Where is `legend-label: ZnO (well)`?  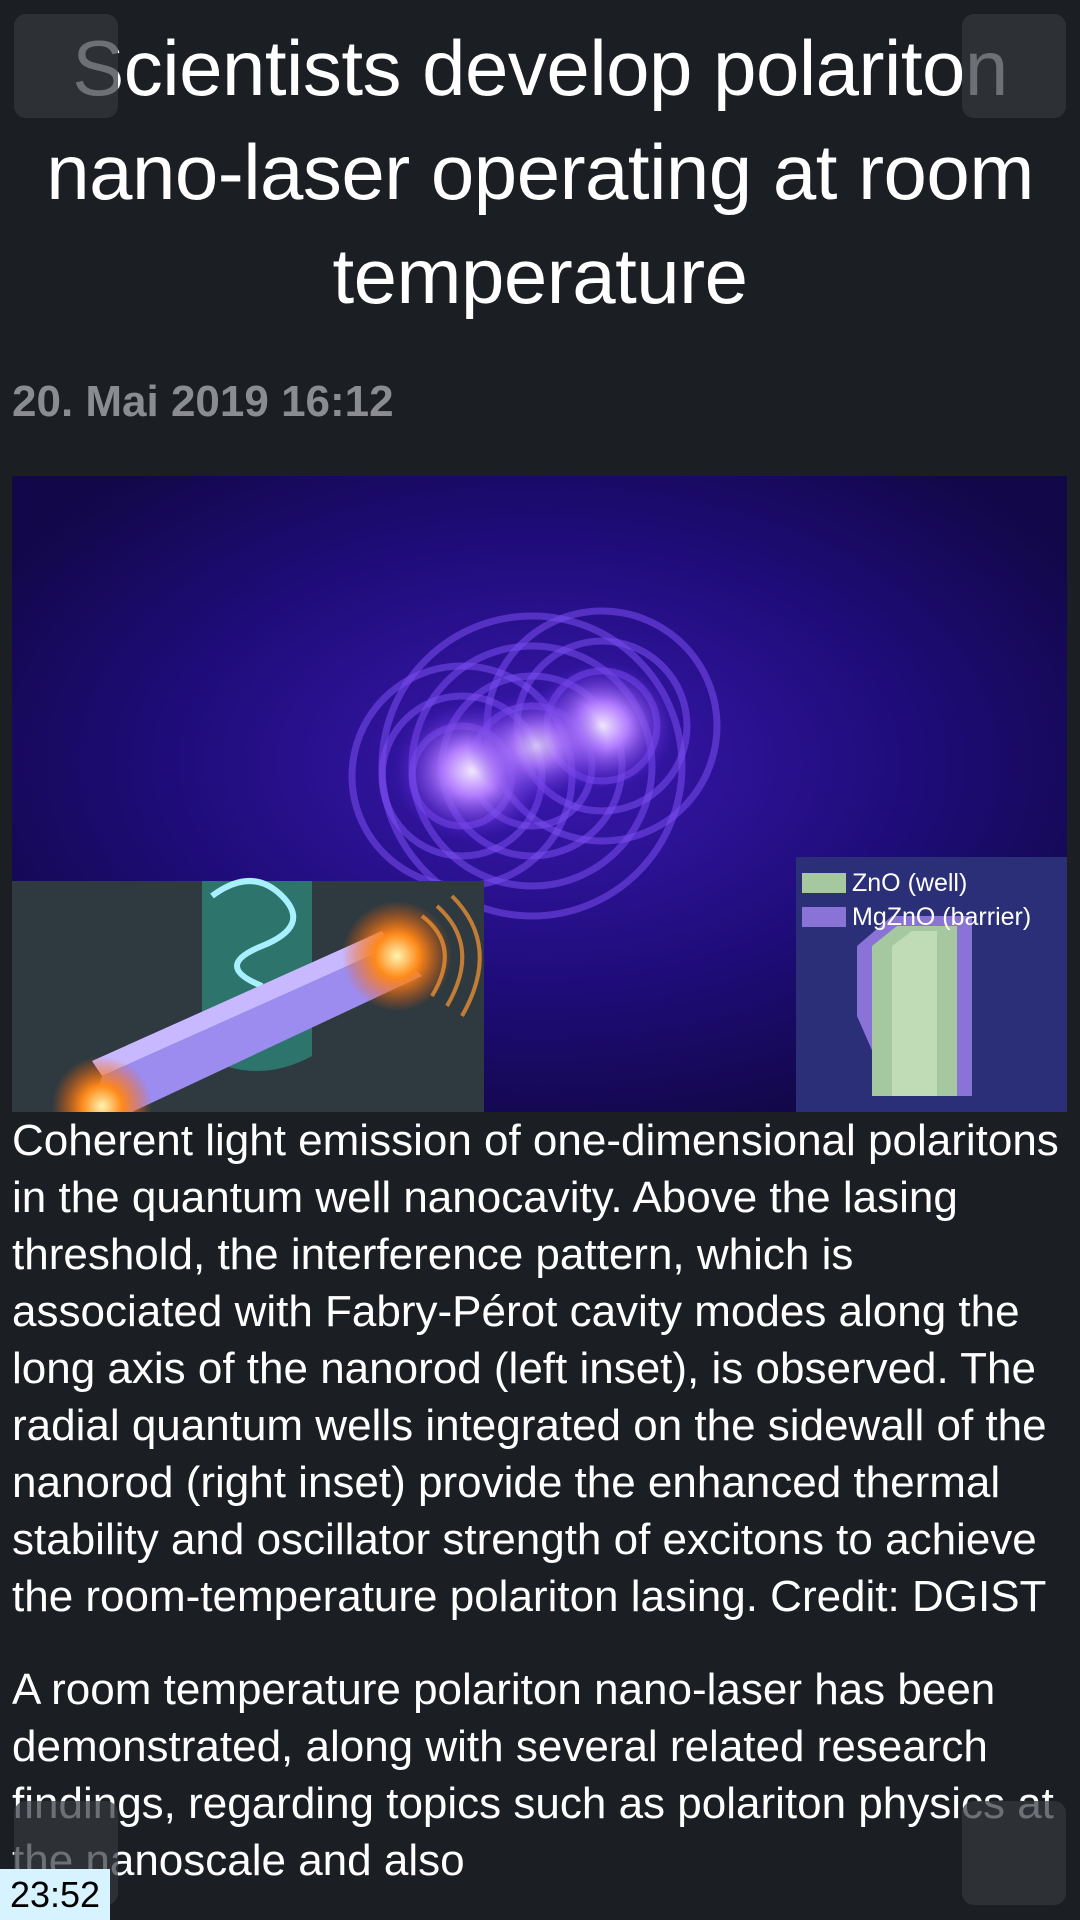
legend-label: ZnO (well) is located at coordinates (910, 882).